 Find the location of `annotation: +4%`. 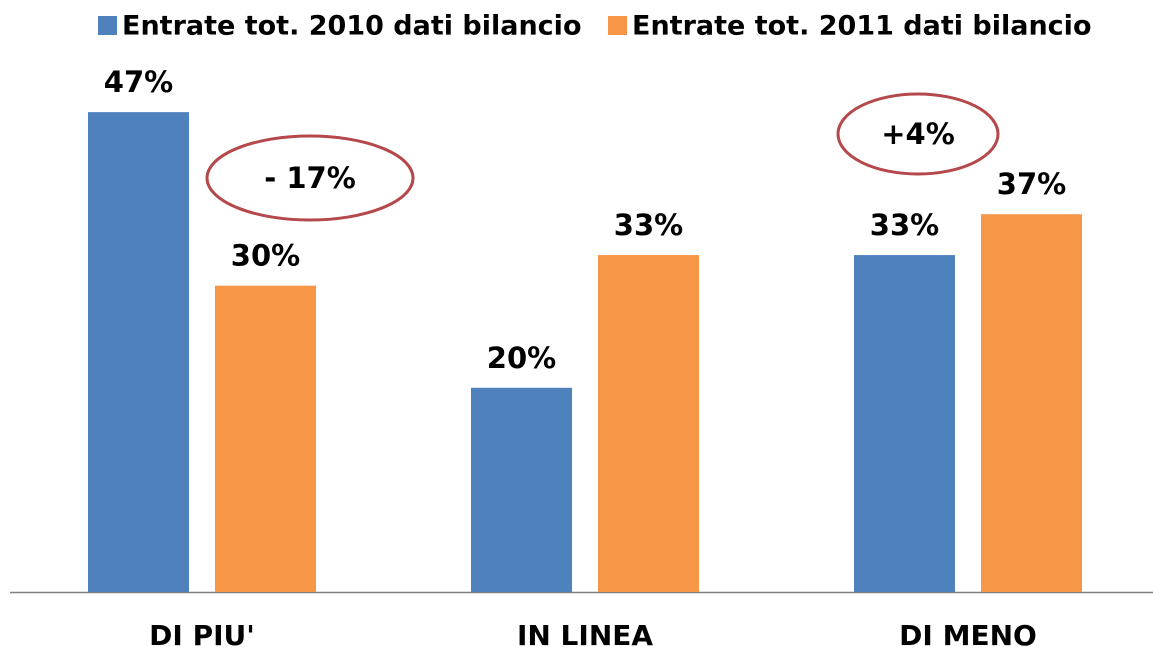

annotation: +4% is located at coordinates (918, 134).